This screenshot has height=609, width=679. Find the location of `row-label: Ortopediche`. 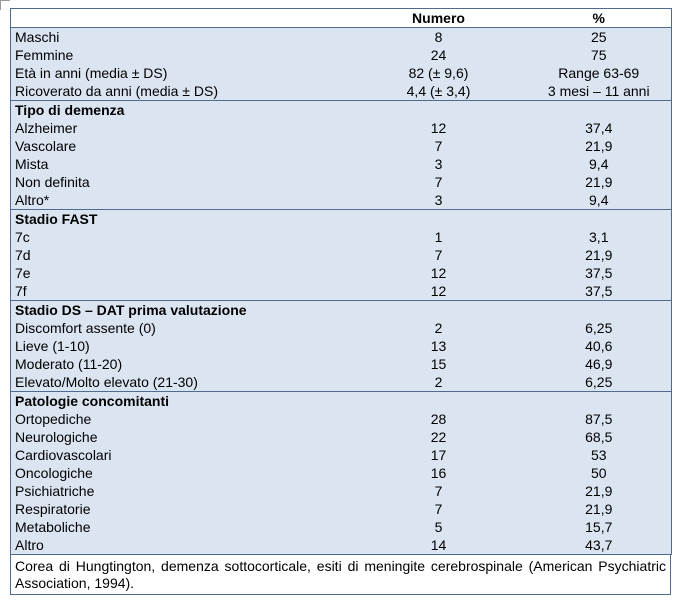

row-label: Ortopediche is located at coordinates (180, 419).